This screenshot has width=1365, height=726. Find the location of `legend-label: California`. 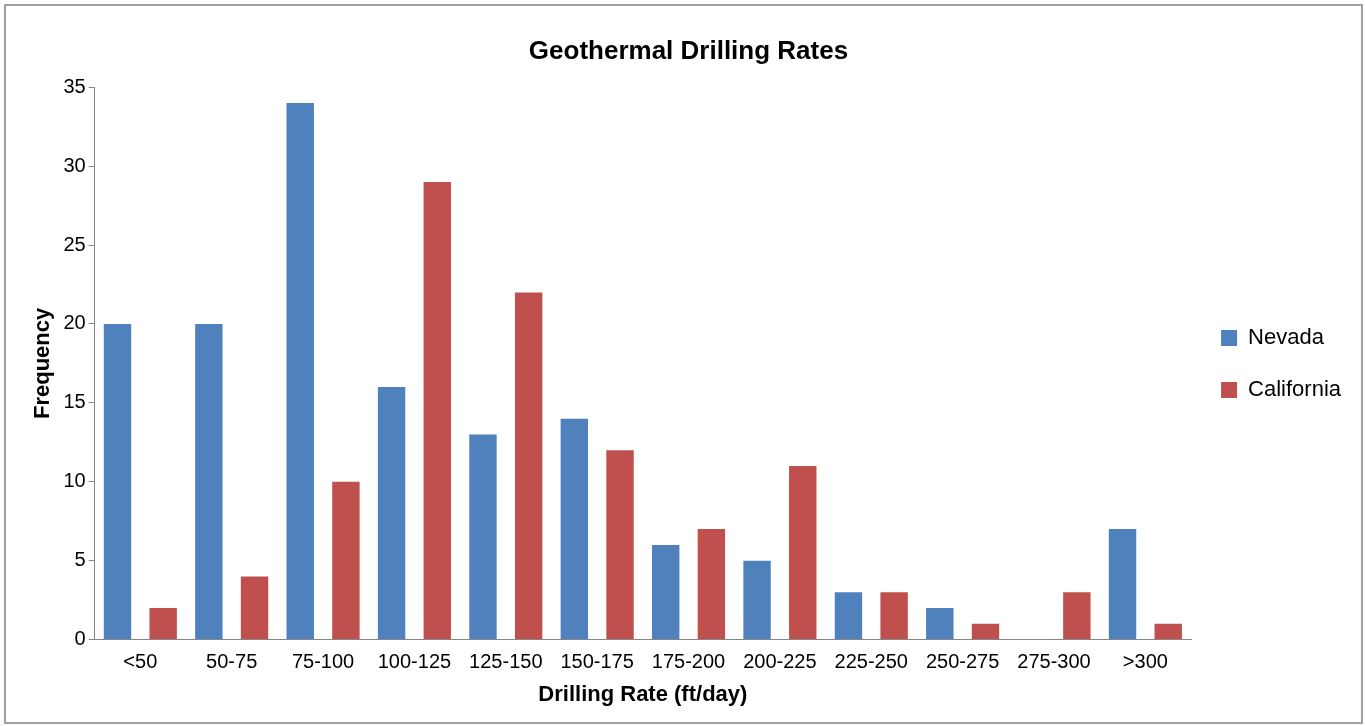

legend-label: California is located at coordinates (1295, 389).